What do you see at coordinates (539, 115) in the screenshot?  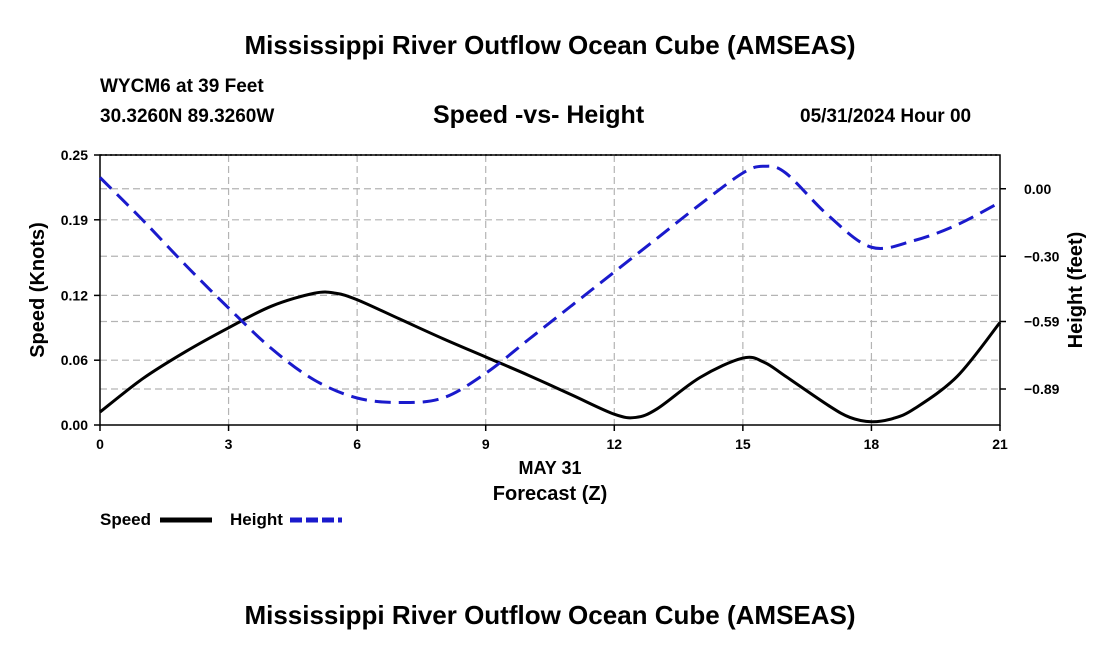 I see `chart-subtitle: Speed -vs- Height` at bounding box center [539, 115].